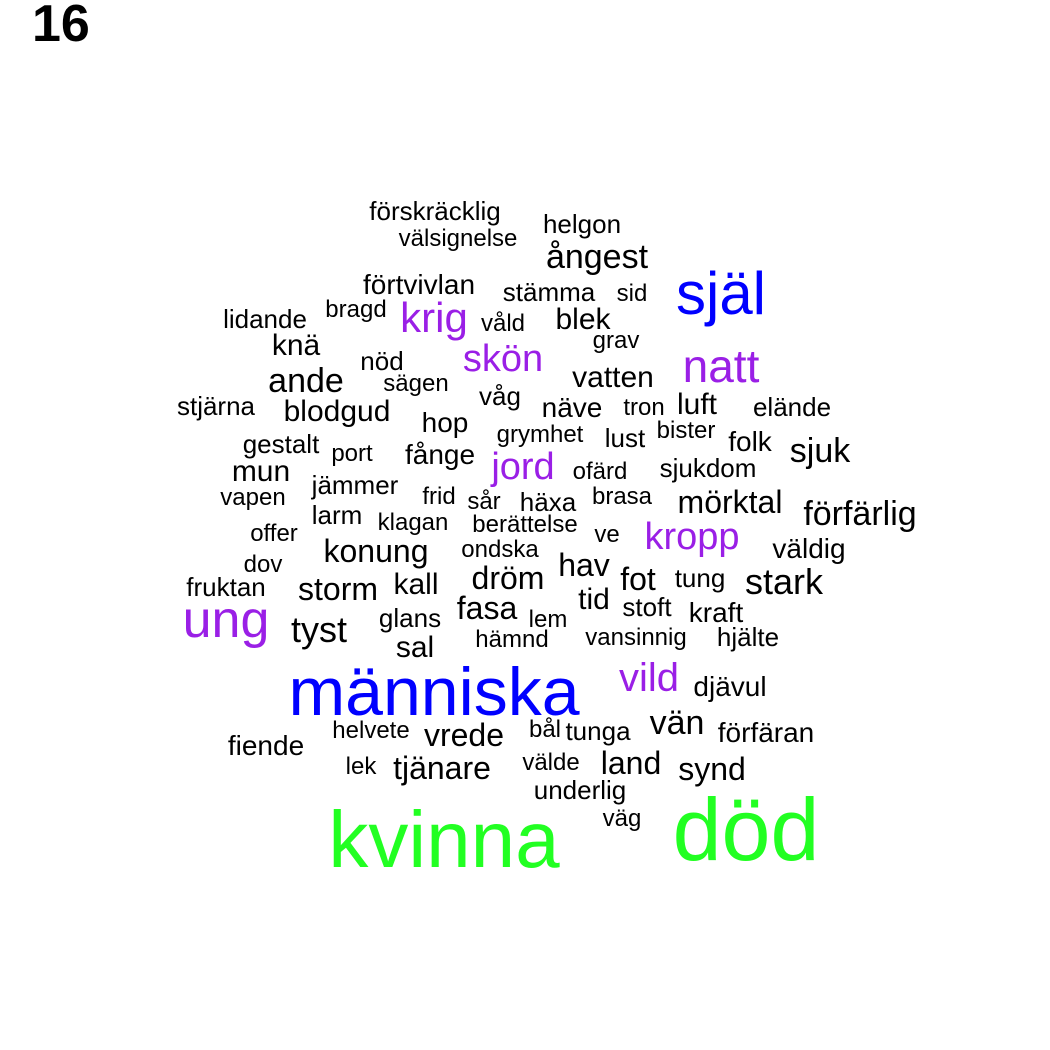 The width and height of the screenshot is (1050, 1050). Describe the element at coordinates (508, 578) in the screenshot. I see `word-drom: dröm` at that location.